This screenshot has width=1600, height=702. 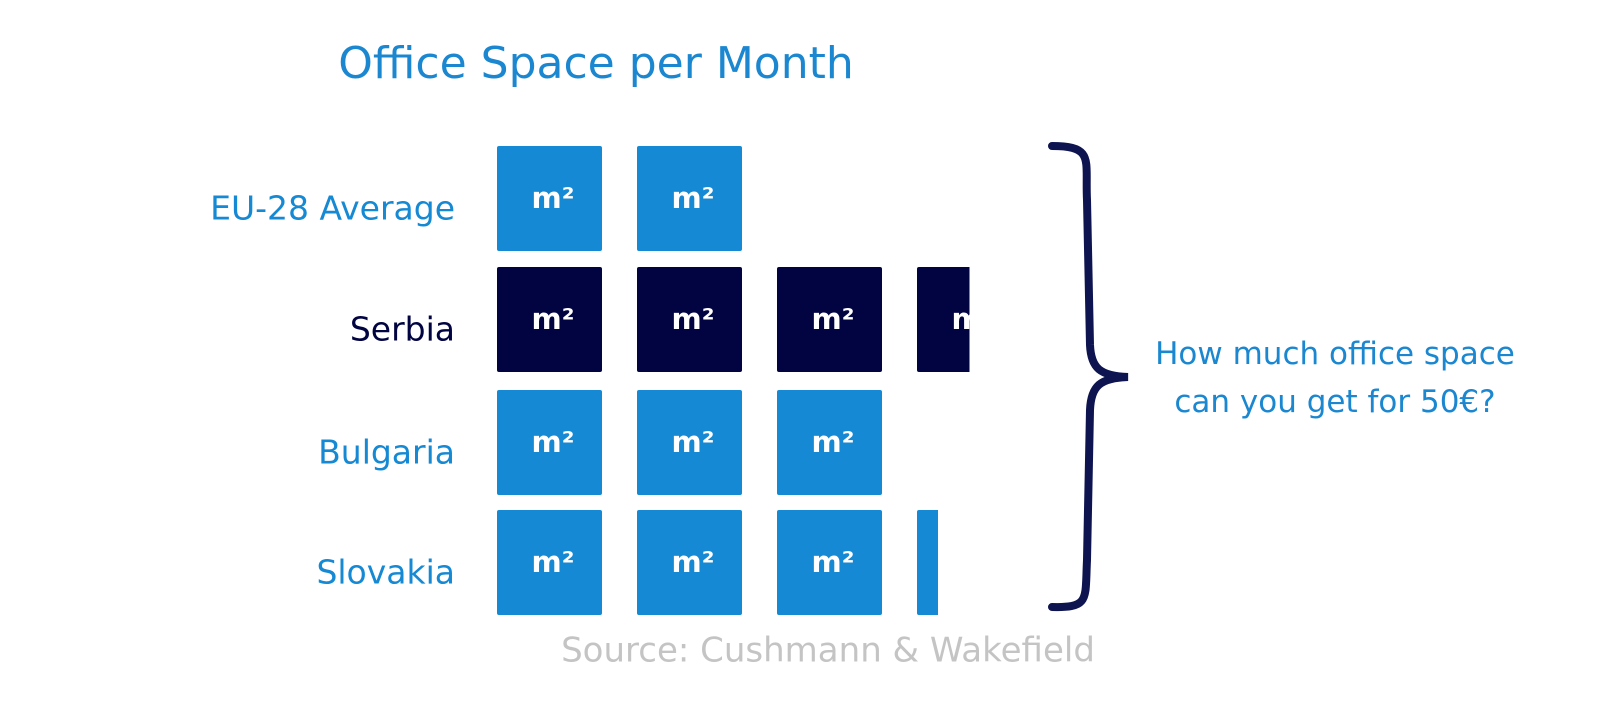 What do you see at coordinates (595, 63) in the screenshot?
I see `chart-title: Office Space per Month` at bounding box center [595, 63].